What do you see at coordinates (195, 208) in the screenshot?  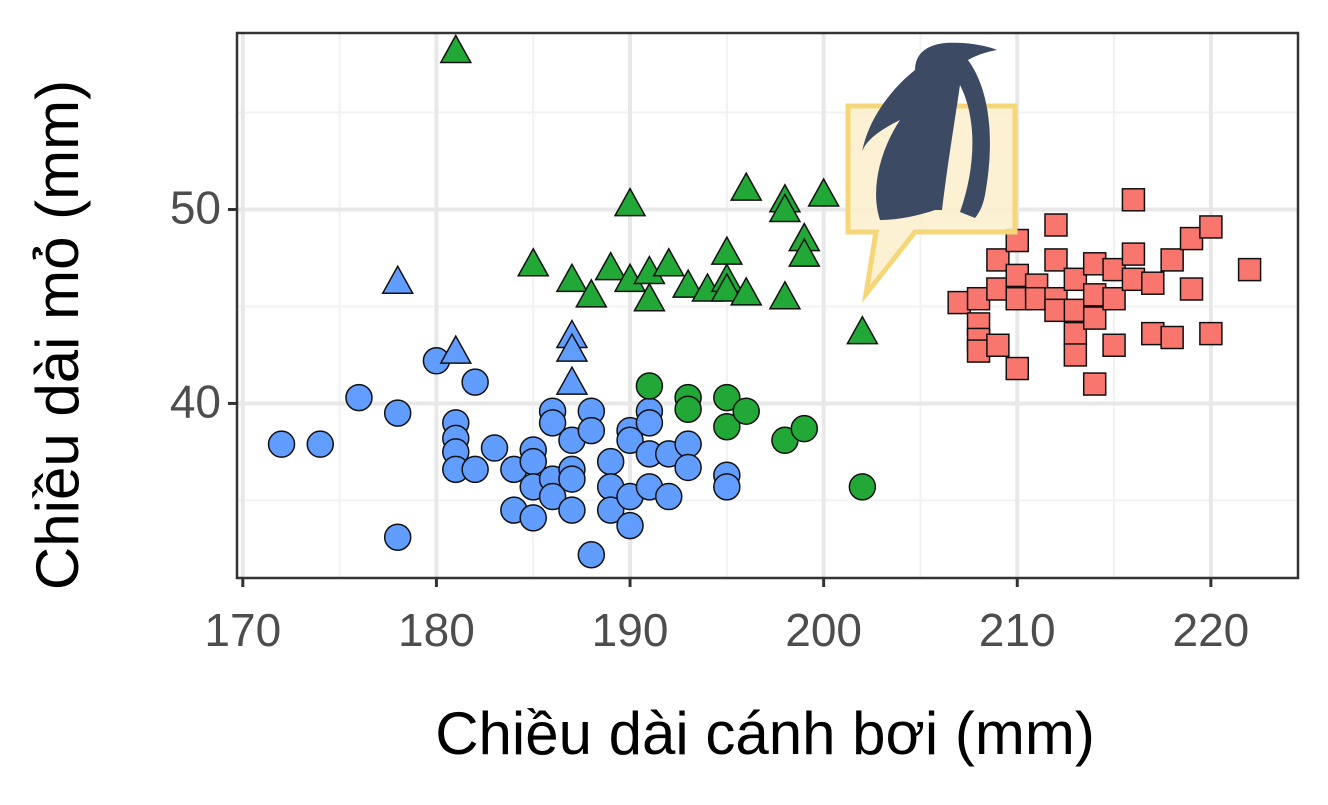 I see `y-tick-label: 50` at bounding box center [195, 208].